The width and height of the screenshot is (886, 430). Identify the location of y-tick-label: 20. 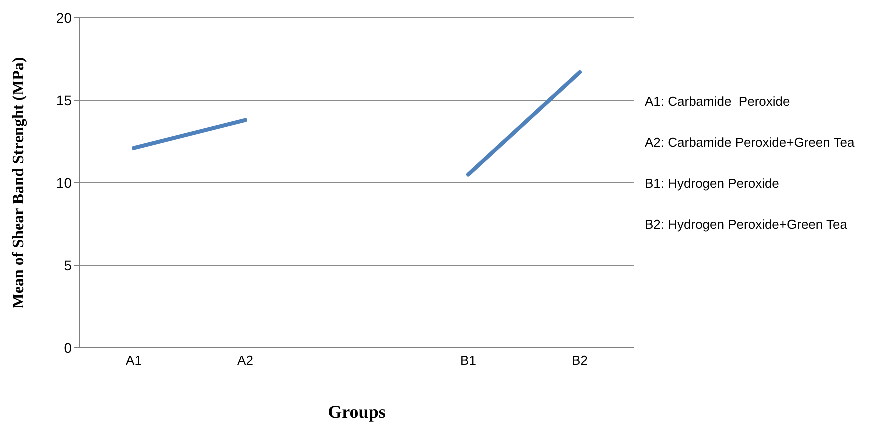
(64, 18).